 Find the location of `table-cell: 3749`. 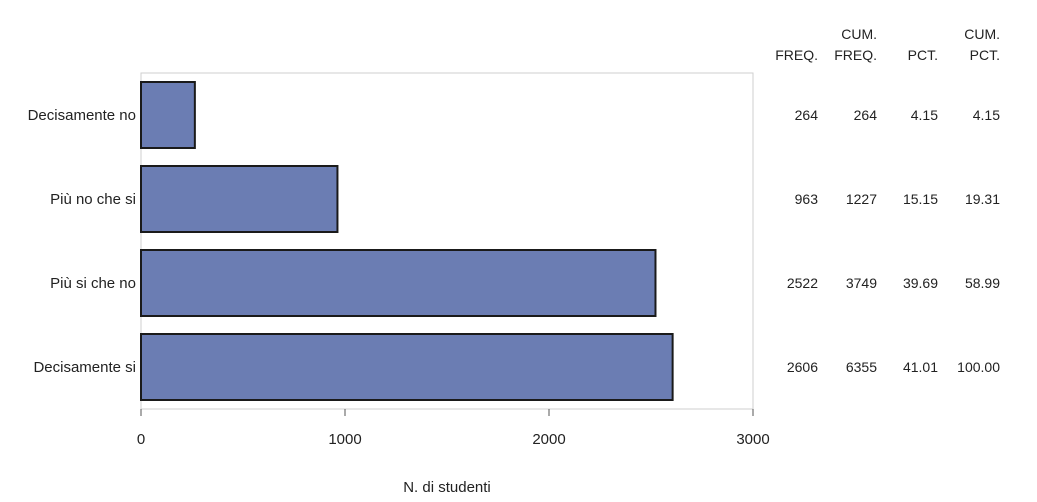

table-cell: 3749 is located at coordinates (861, 283).